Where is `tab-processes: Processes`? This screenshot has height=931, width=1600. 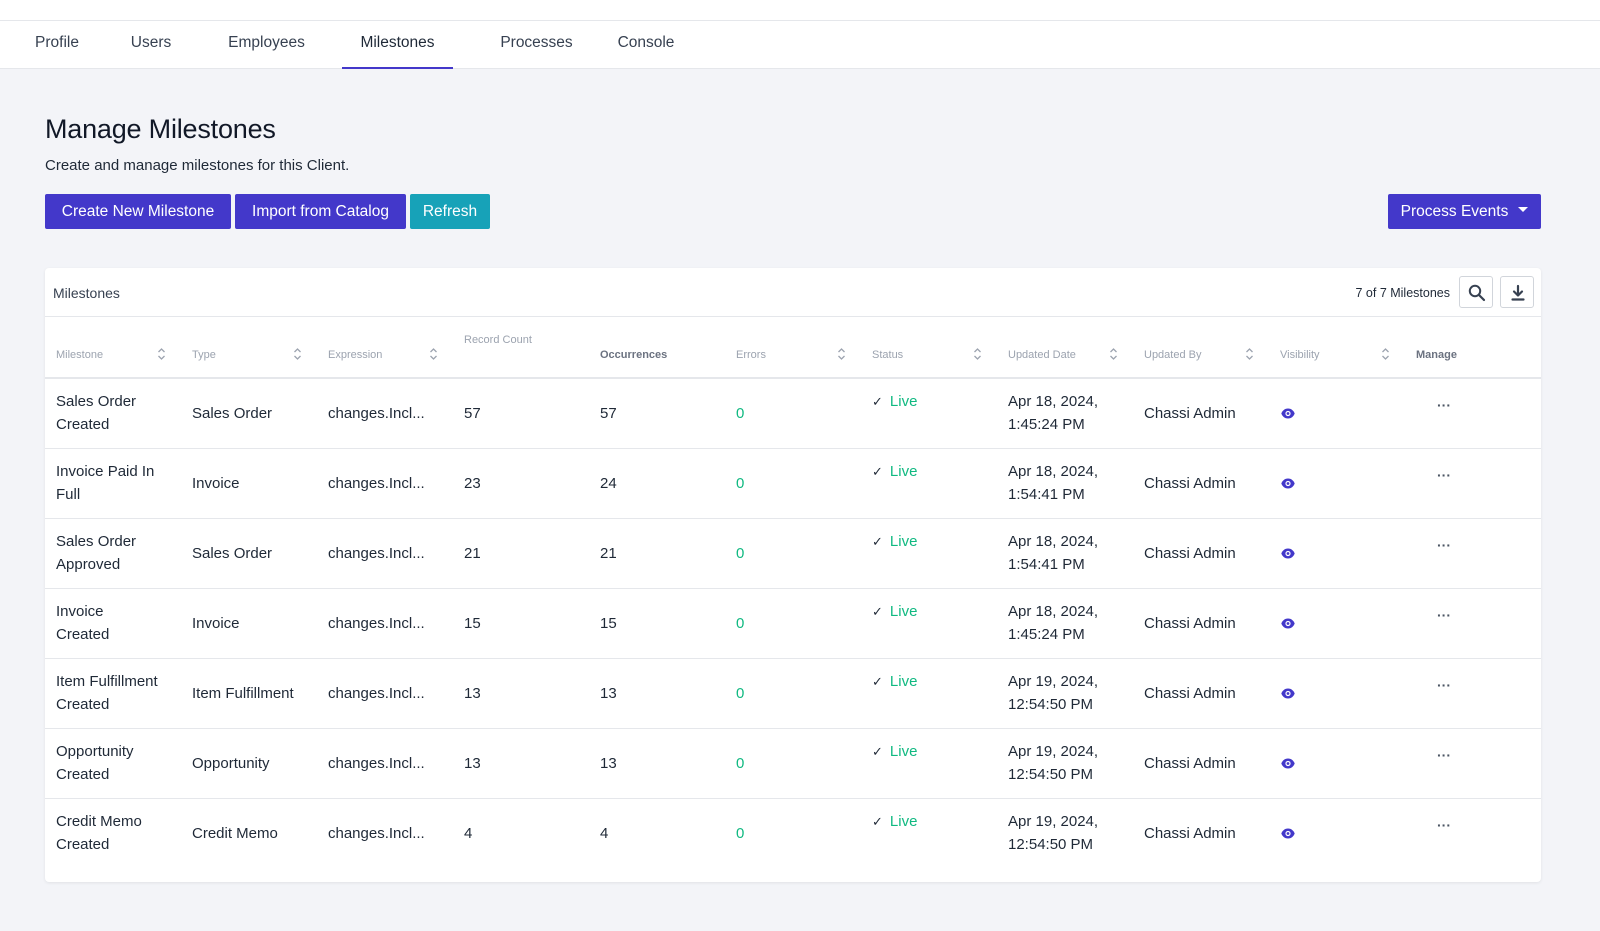
tab-processes: Processes is located at coordinates (536, 42).